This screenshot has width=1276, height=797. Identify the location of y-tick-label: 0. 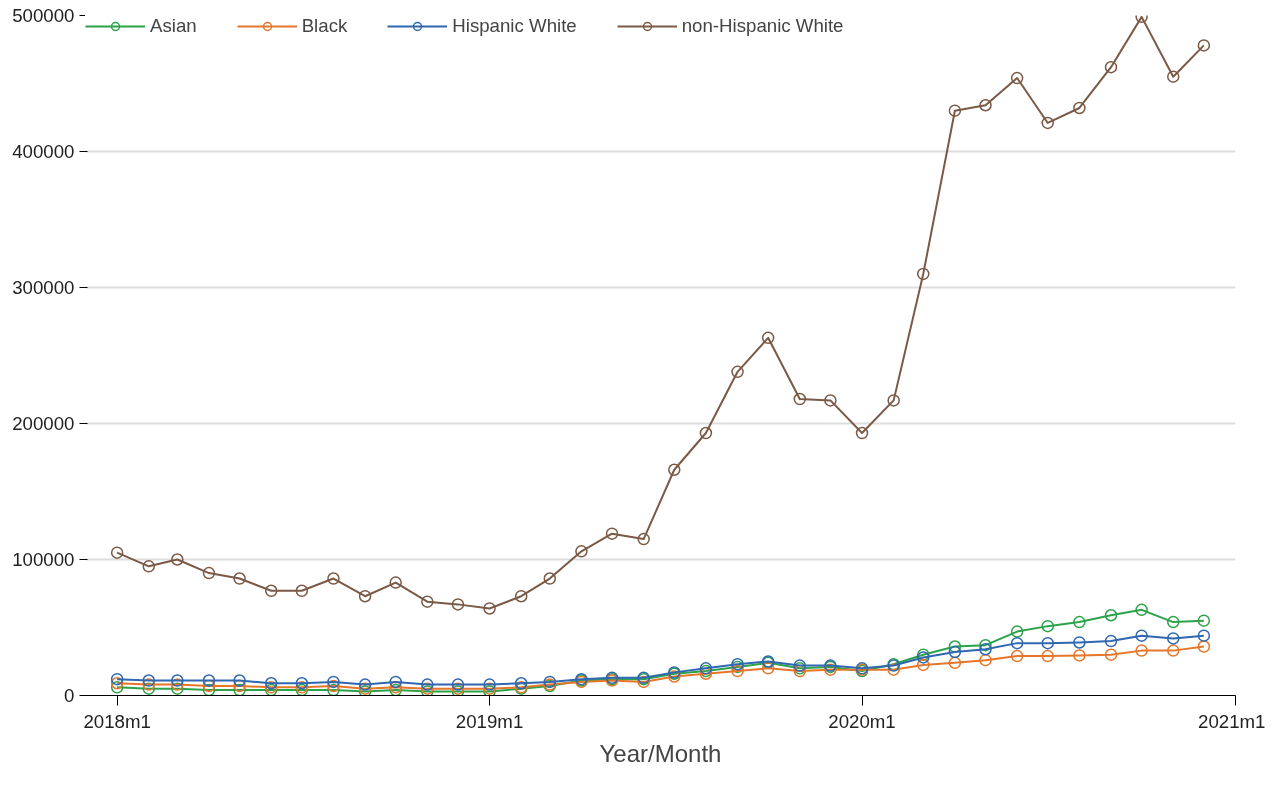
(69, 695).